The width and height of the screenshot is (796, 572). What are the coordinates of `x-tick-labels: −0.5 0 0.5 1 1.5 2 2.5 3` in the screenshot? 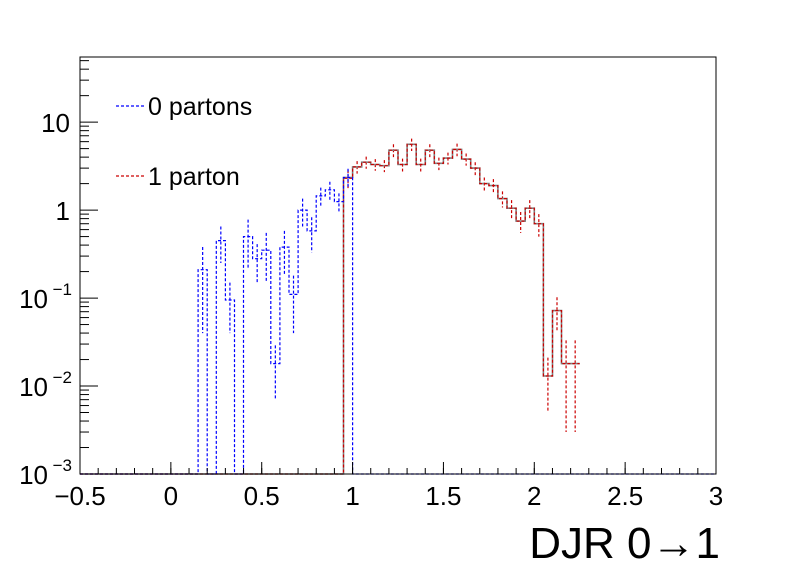 It's located at (388, 496).